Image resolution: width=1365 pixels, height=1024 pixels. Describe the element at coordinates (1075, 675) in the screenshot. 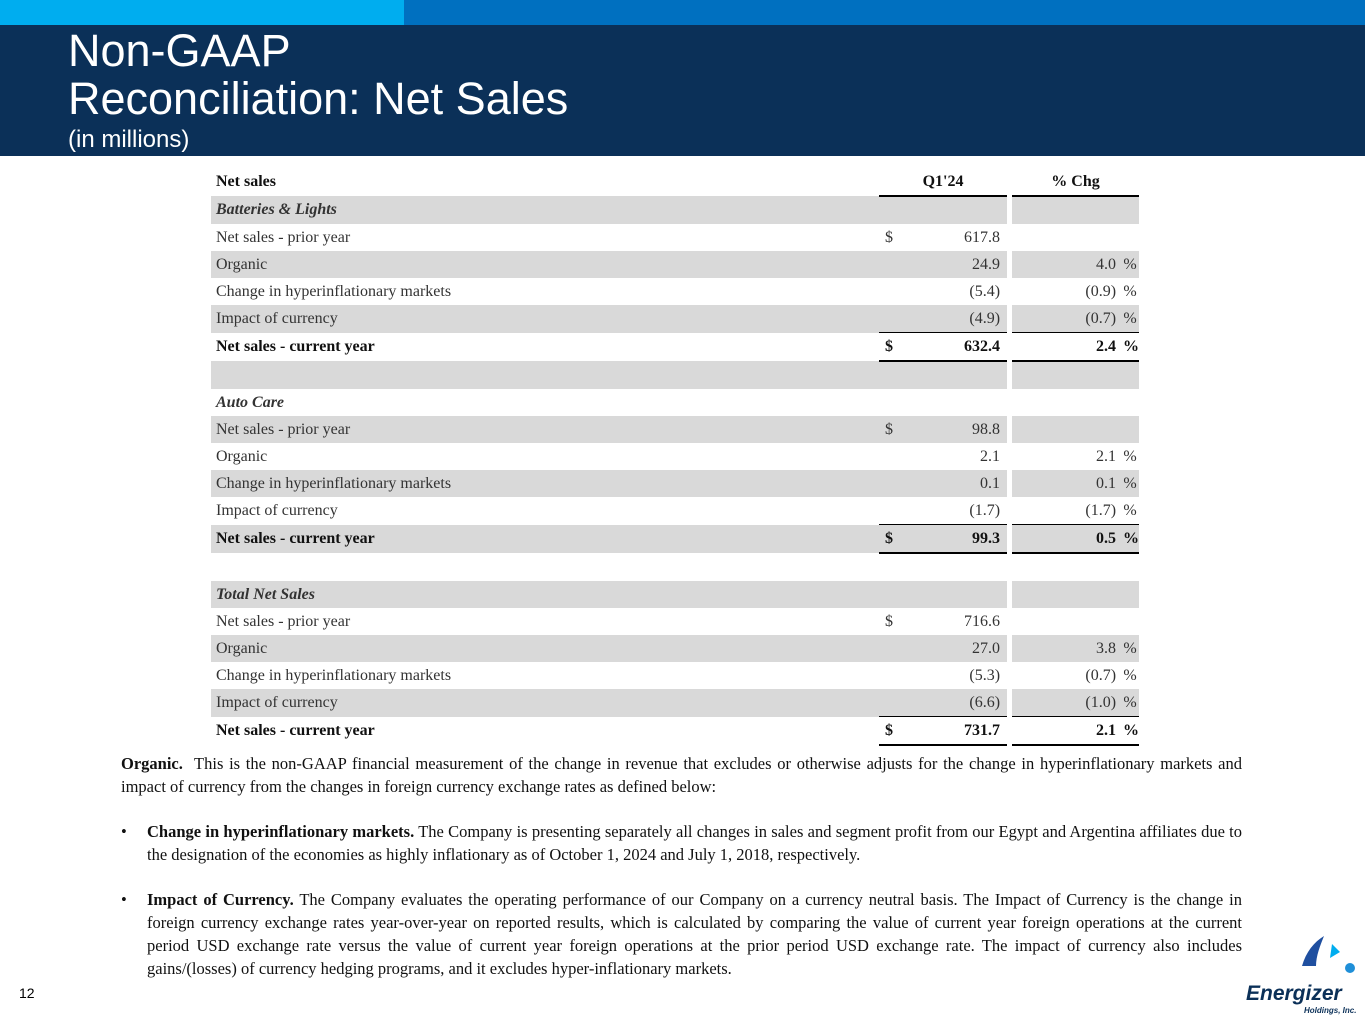

I see `percent-change: (0.7)%` at that location.